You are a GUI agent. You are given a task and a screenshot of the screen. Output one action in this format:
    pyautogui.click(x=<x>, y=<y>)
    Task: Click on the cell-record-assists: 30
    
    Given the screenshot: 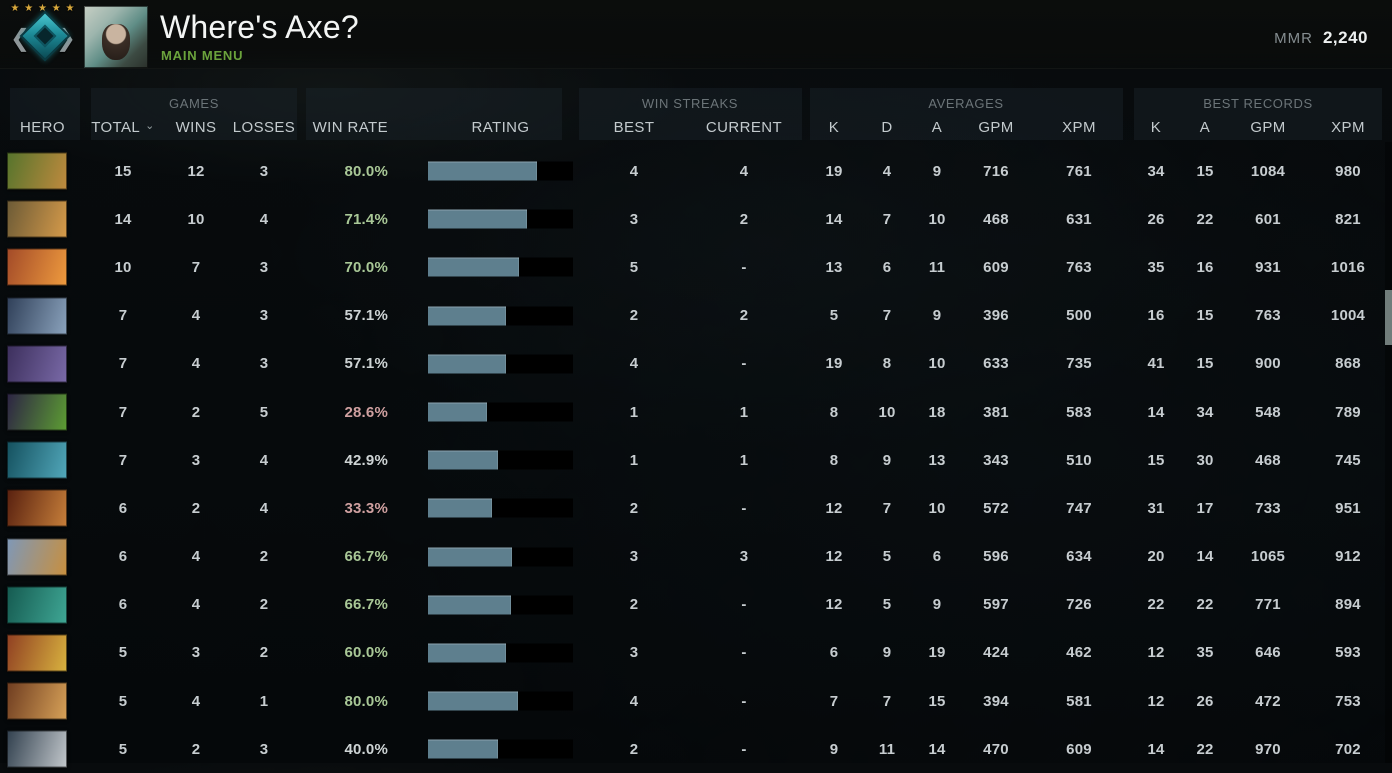 What is the action you would take?
    pyautogui.click(x=1205, y=460)
    